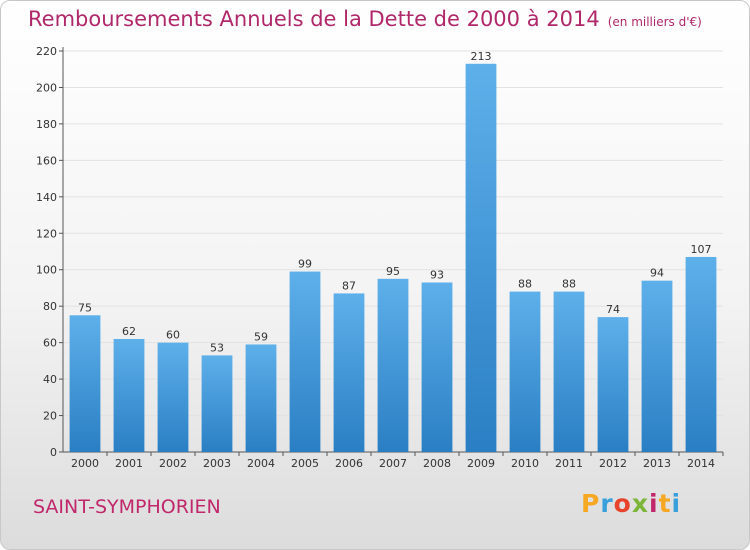 The width and height of the screenshot is (750, 550). I want to click on bar-2002, so click(173, 397).